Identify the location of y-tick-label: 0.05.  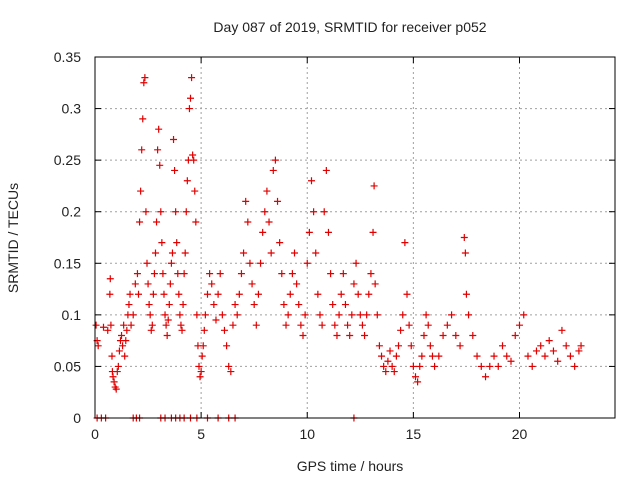
(67, 366).